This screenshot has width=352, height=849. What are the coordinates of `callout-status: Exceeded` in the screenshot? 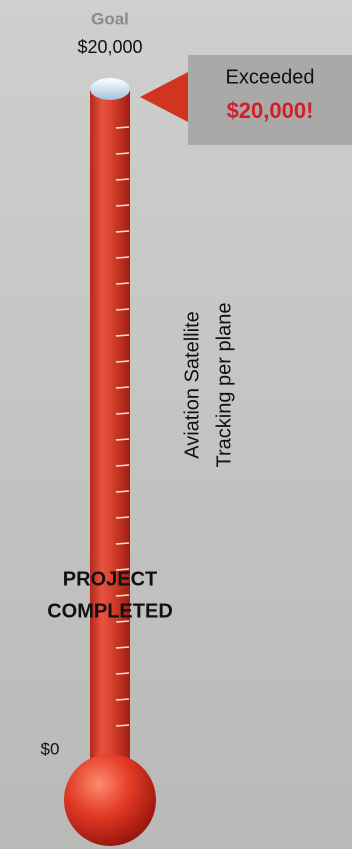 It's located at (270, 77).